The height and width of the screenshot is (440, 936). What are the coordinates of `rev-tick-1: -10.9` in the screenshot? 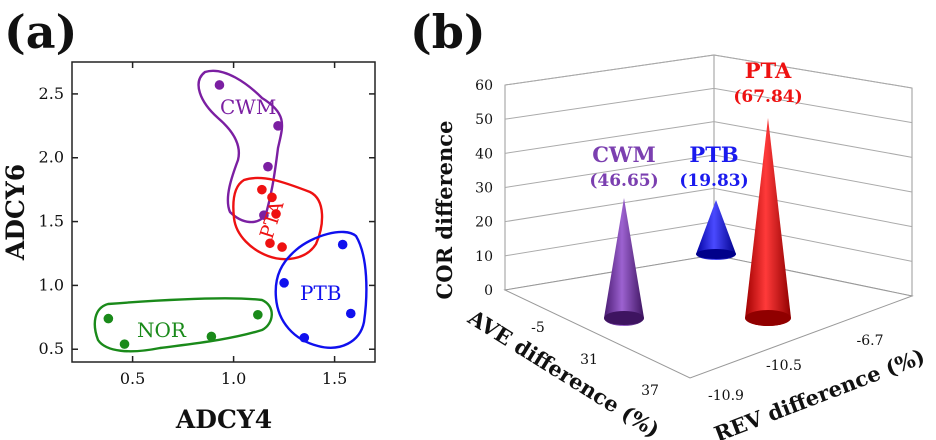 It's located at (726, 396).